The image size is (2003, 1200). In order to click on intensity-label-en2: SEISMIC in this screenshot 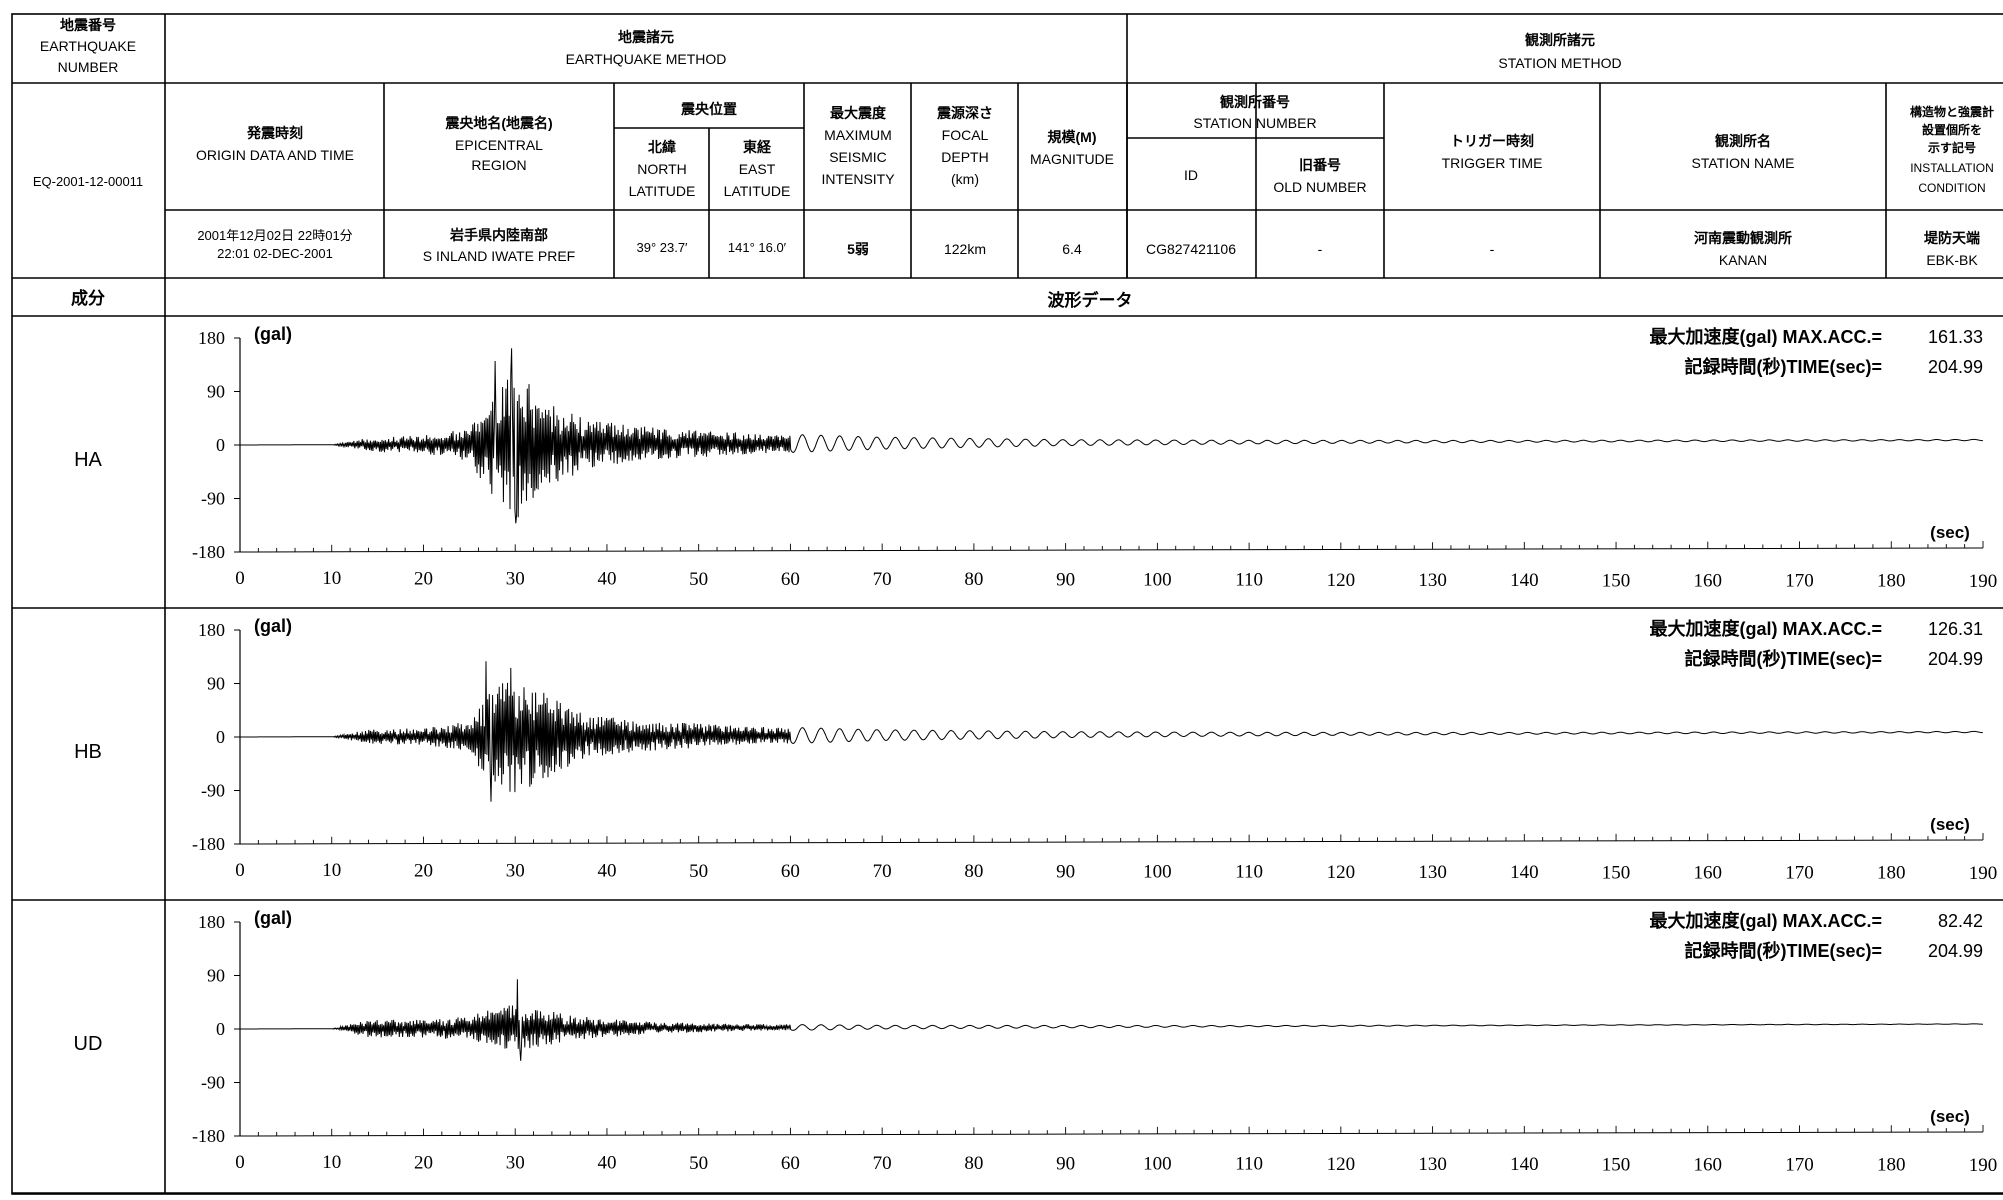, I will do `click(858, 157)`.